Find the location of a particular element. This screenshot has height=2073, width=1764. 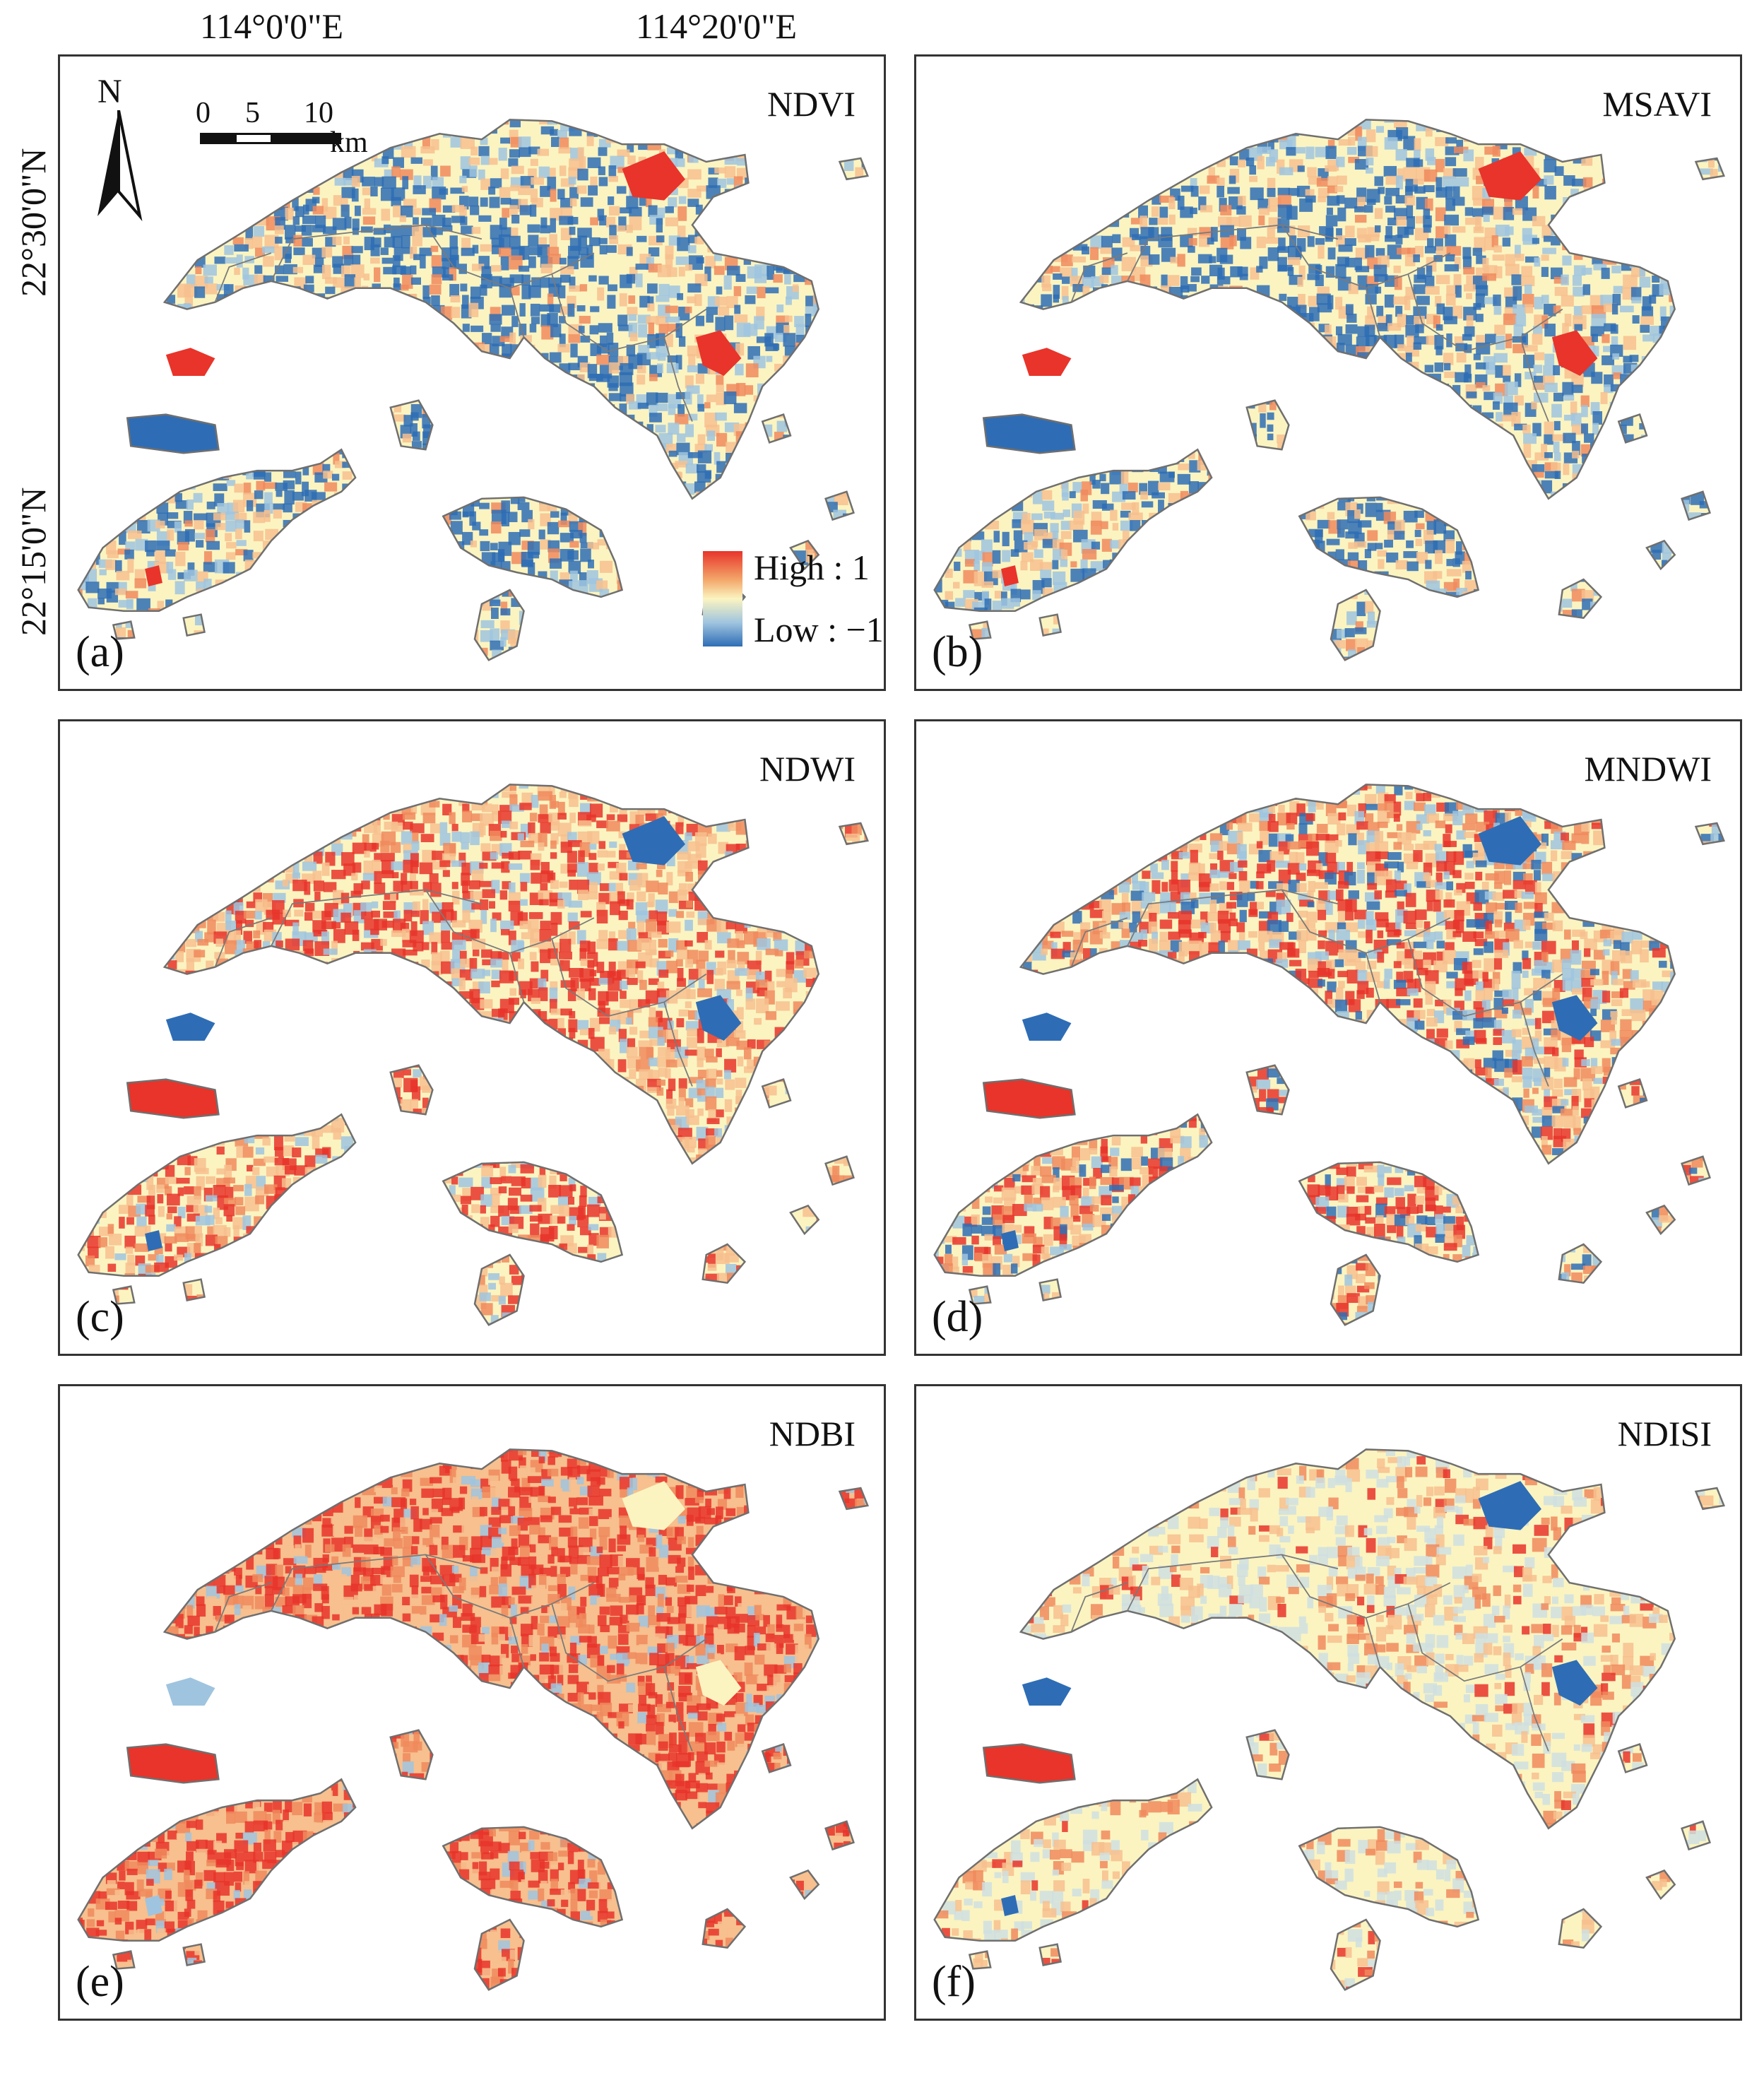

panel-letter: (a) is located at coordinates (100, 652).